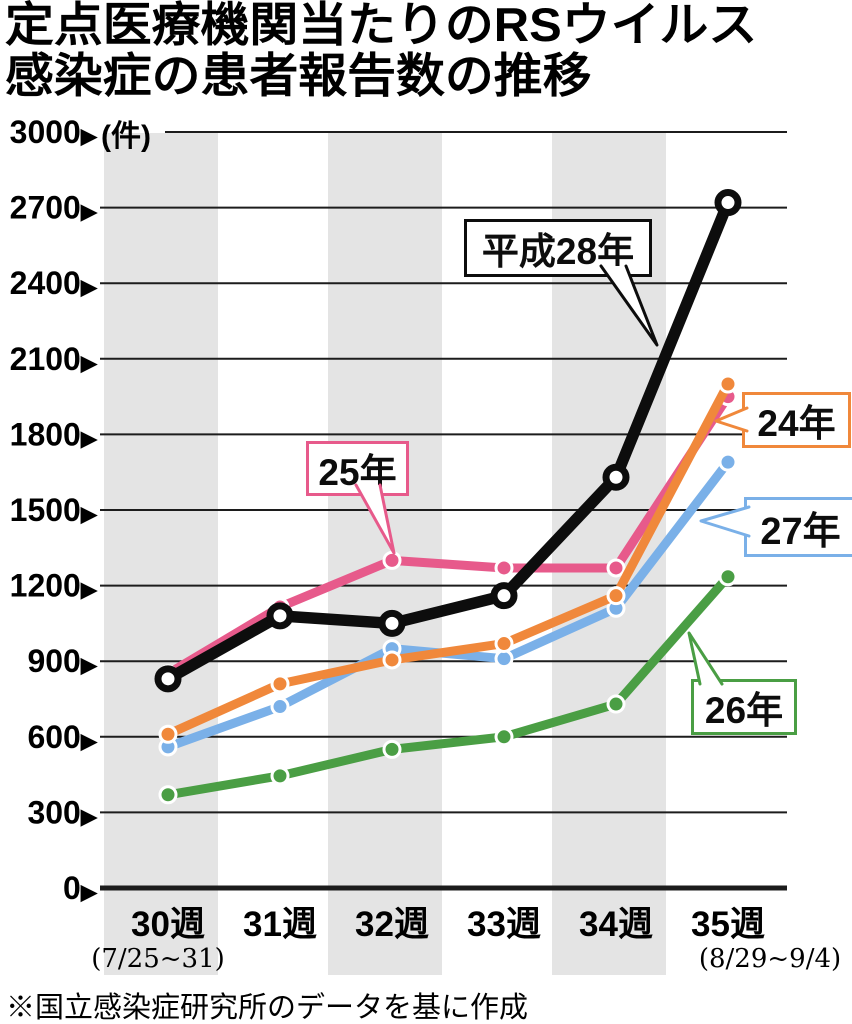  What do you see at coordinates (728, 203) in the screenshot?
I see `data-point-平成28年-w5` at bounding box center [728, 203].